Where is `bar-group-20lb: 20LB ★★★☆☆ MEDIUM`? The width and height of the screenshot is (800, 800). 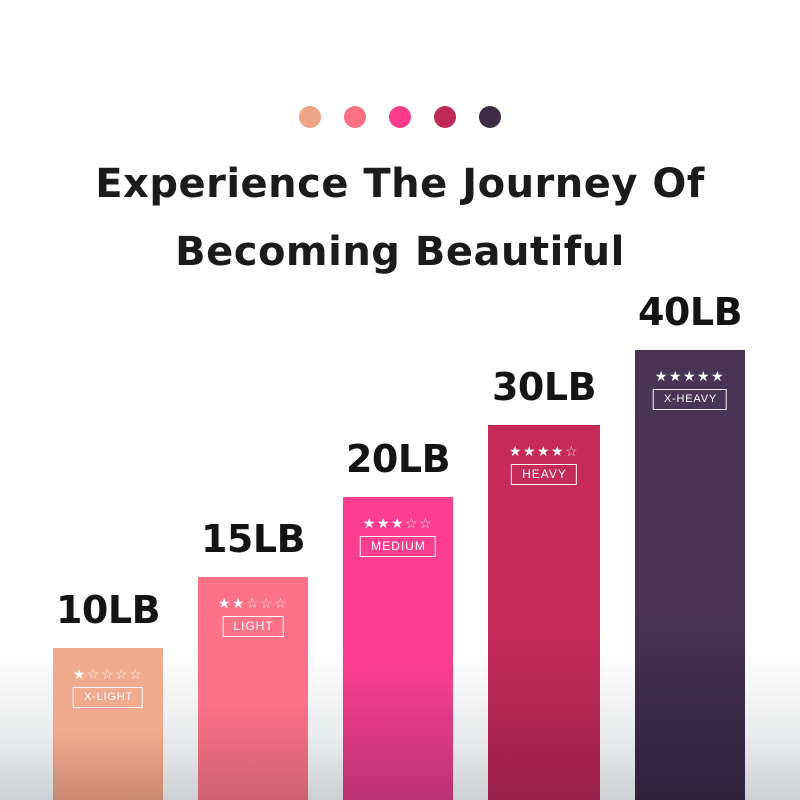
bar-group-20lb: 20LB ★★★☆☆ MEDIUM is located at coordinates (398, 618).